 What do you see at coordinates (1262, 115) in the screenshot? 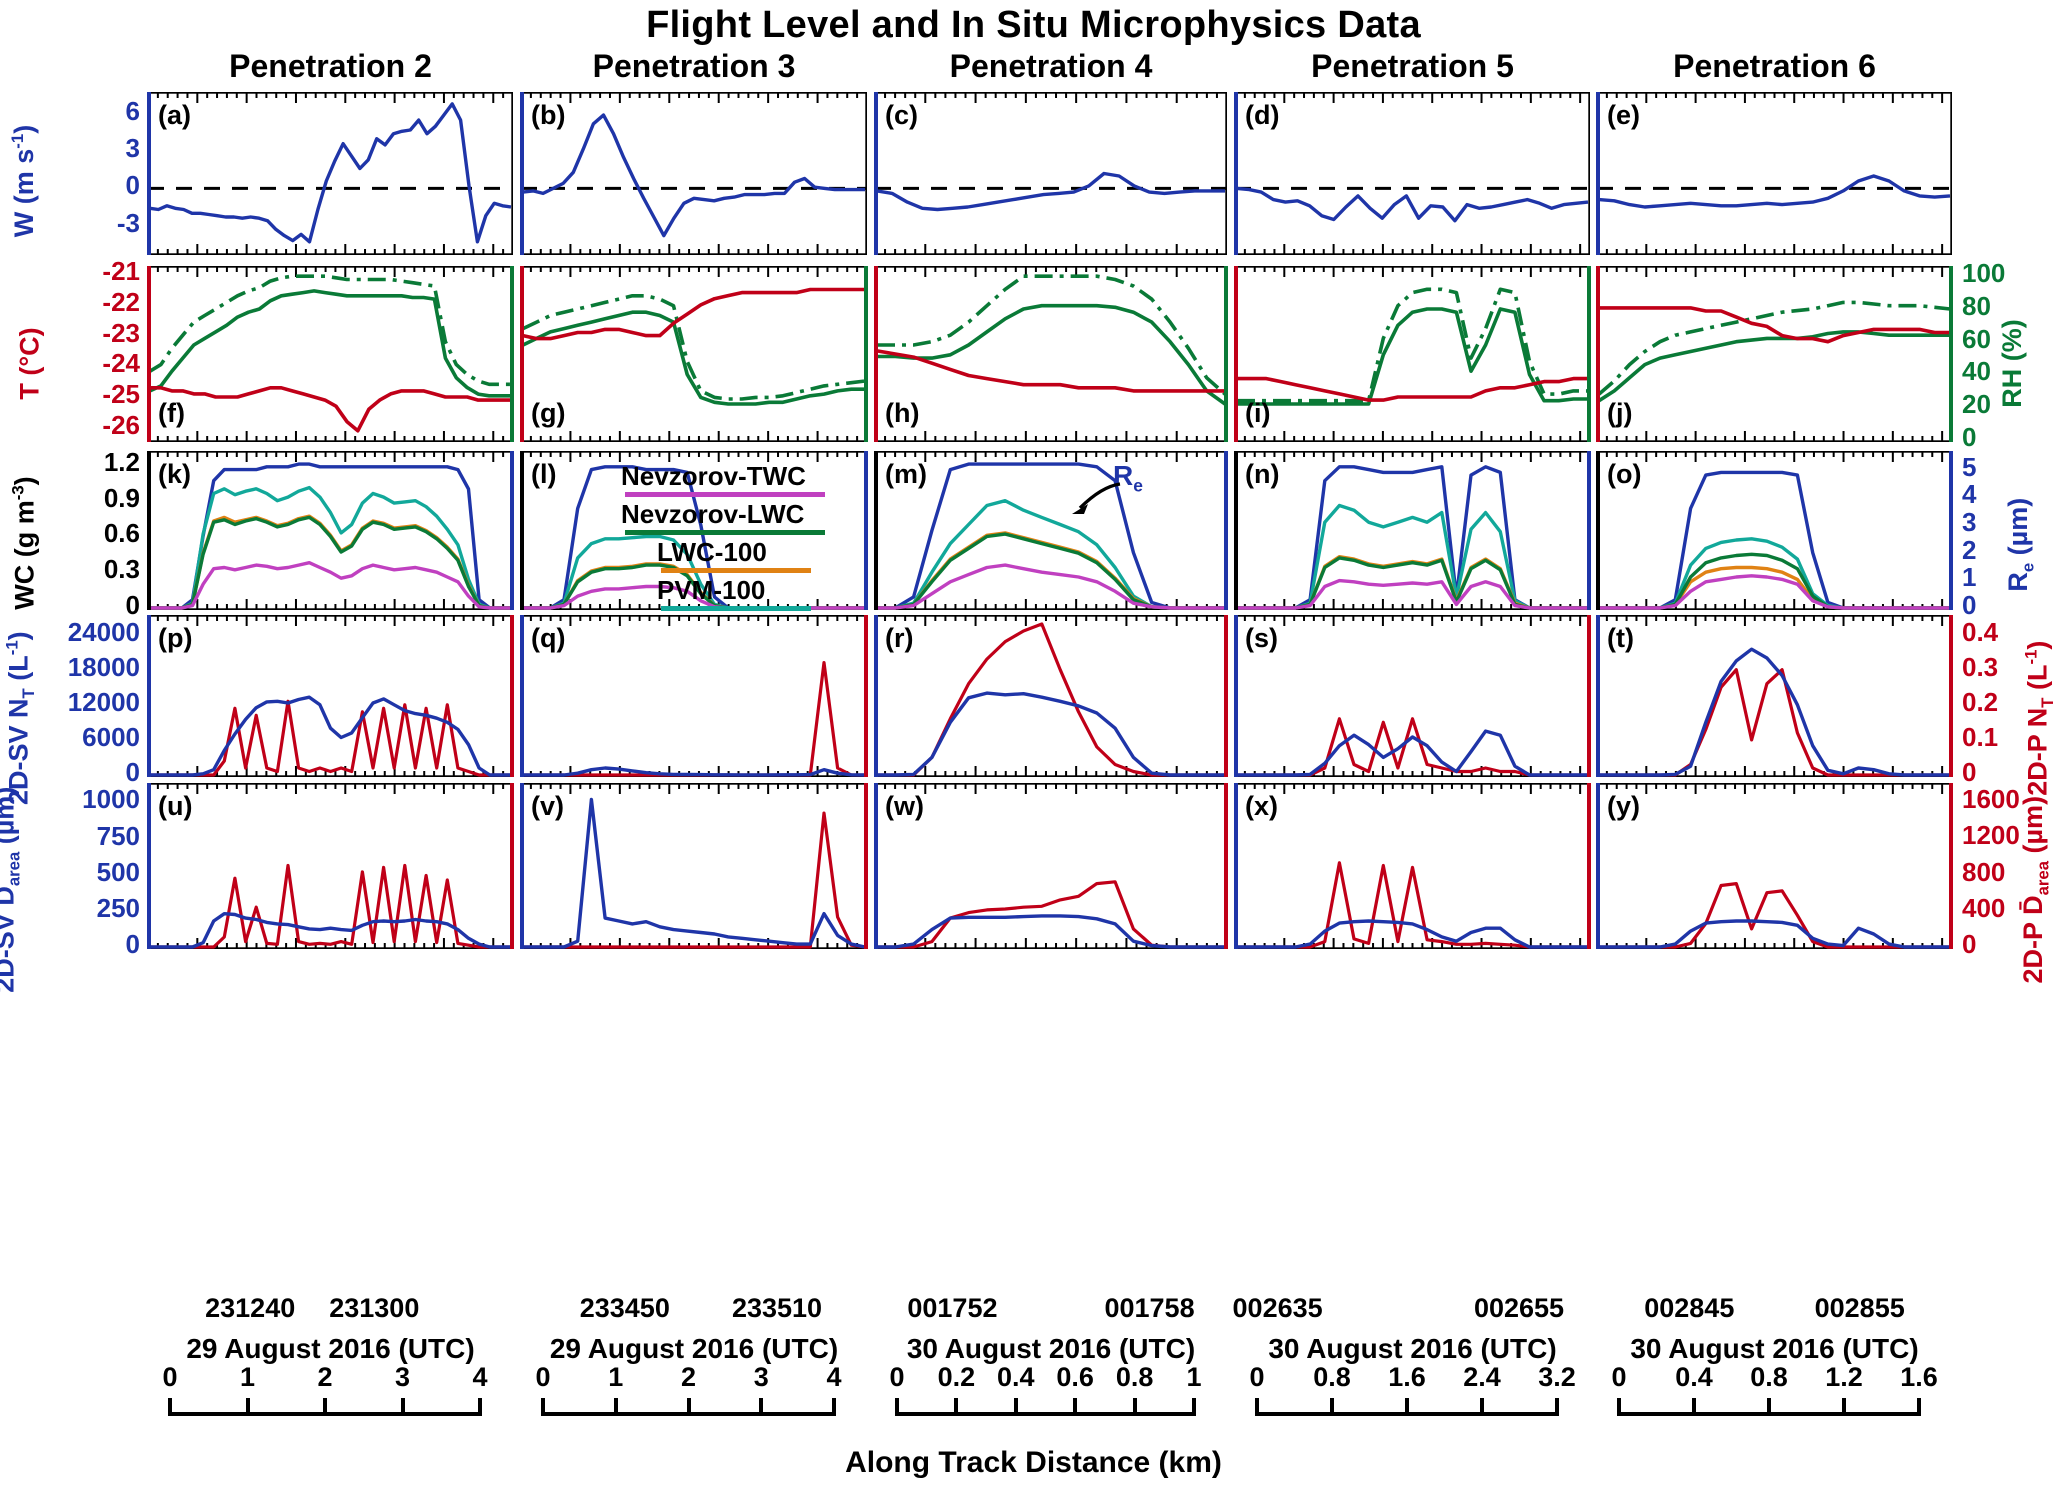
I see `panel-label: (d)` at bounding box center [1262, 115].